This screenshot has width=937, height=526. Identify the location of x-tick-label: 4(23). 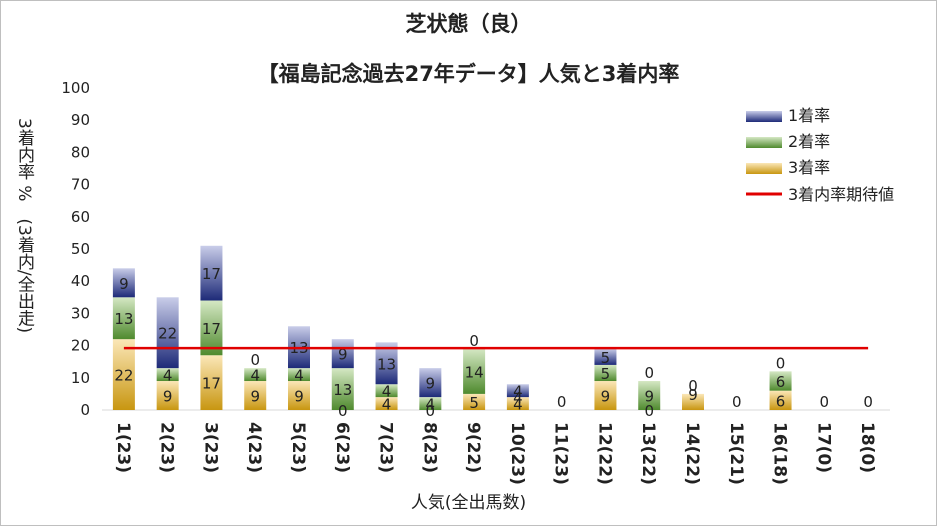
(254, 447).